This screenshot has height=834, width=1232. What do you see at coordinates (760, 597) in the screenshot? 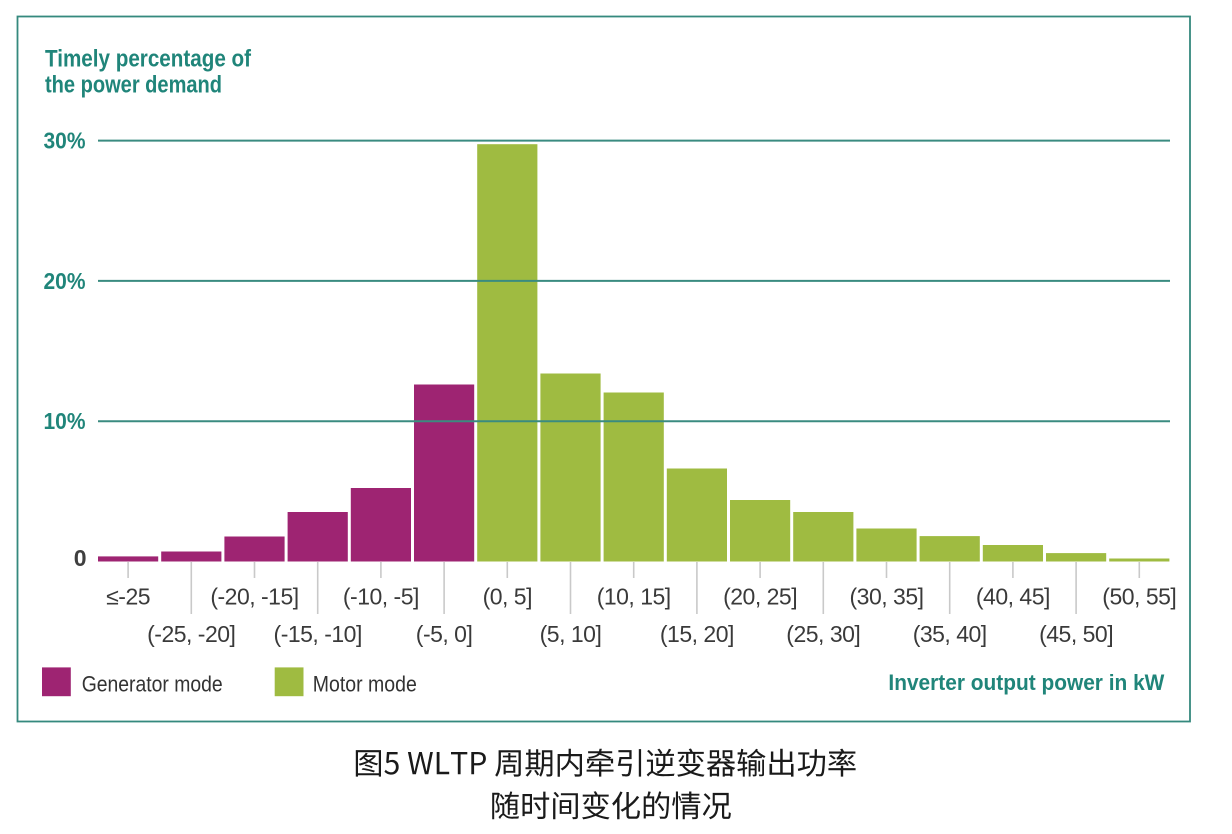
I see `svg-text: (20, 25]` at bounding box center [760, 597].